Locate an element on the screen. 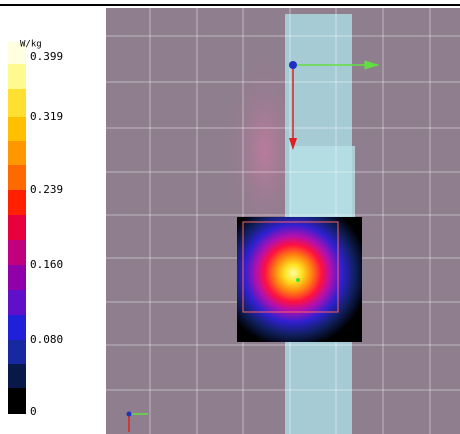 The image size is (460, 434). colorbar: W/kg 0.399 0.319 0.239 0.160 0.080 0 is located at coordinates (35, 229).